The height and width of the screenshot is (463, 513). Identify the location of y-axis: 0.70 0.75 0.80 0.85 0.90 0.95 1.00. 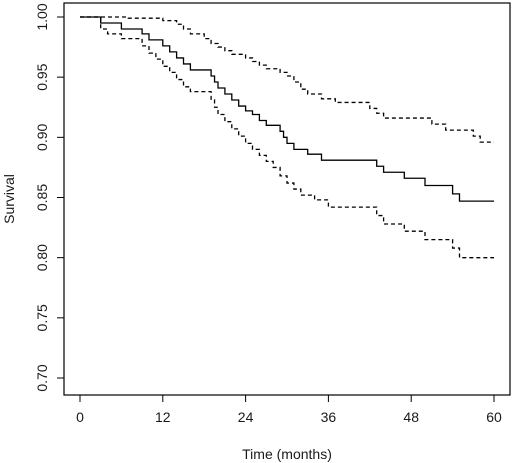
(49, 197).